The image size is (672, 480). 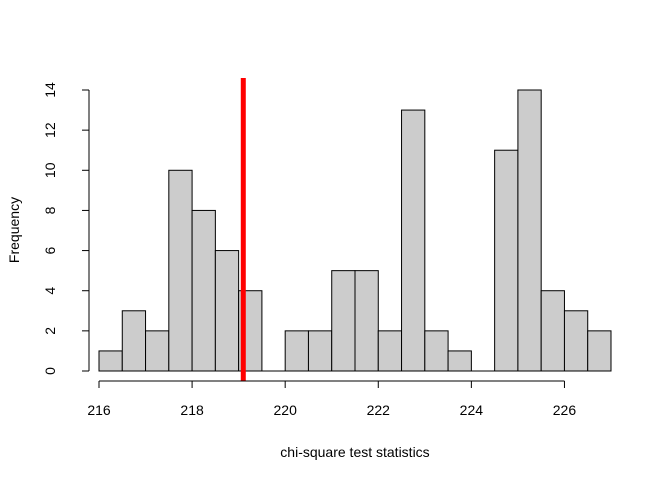 I want to click on y-tick-label: 10, so click(x=50, y=170).